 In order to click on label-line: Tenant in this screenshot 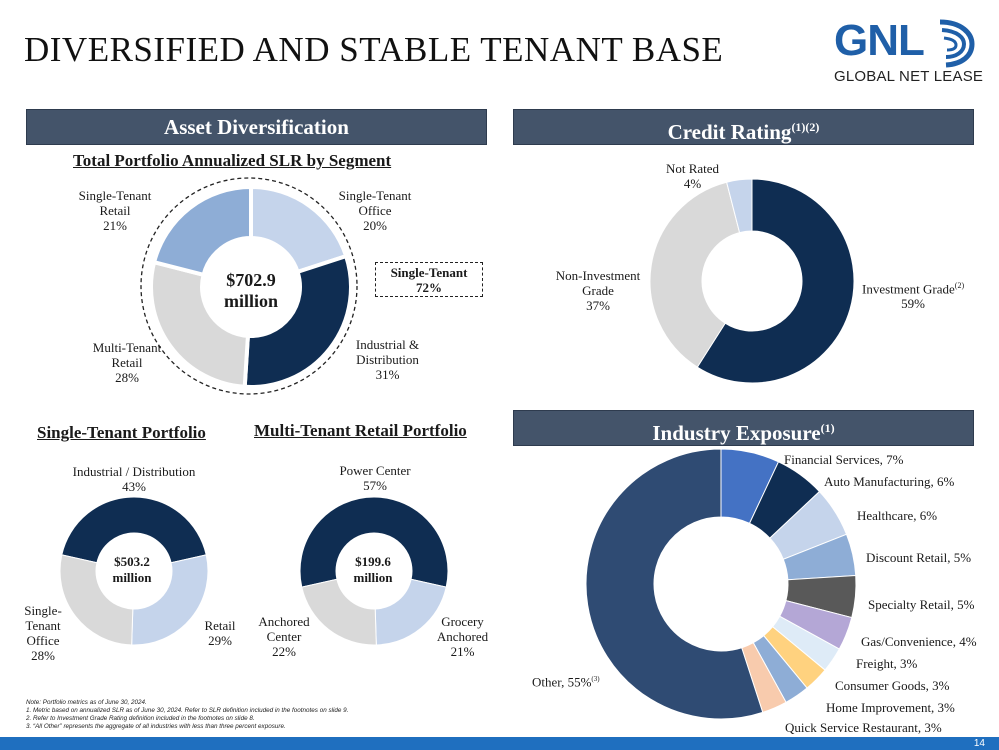, I will do `click(43, 625)`.